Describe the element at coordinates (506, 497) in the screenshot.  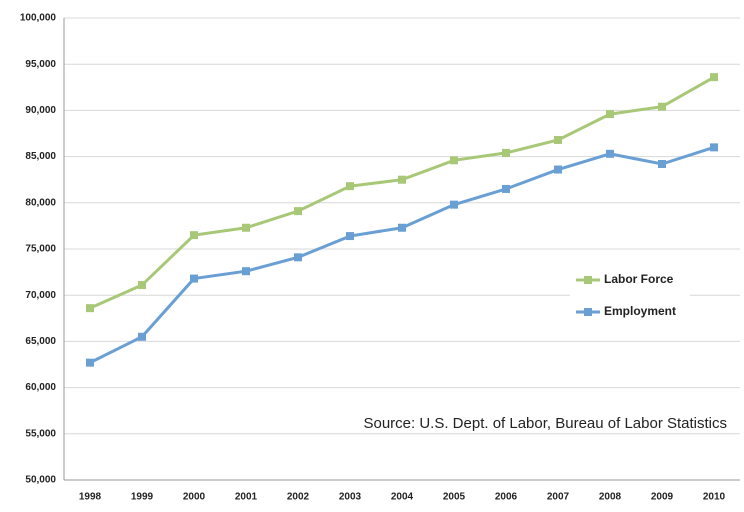
I see `x-tick-label: 2006` at that location.